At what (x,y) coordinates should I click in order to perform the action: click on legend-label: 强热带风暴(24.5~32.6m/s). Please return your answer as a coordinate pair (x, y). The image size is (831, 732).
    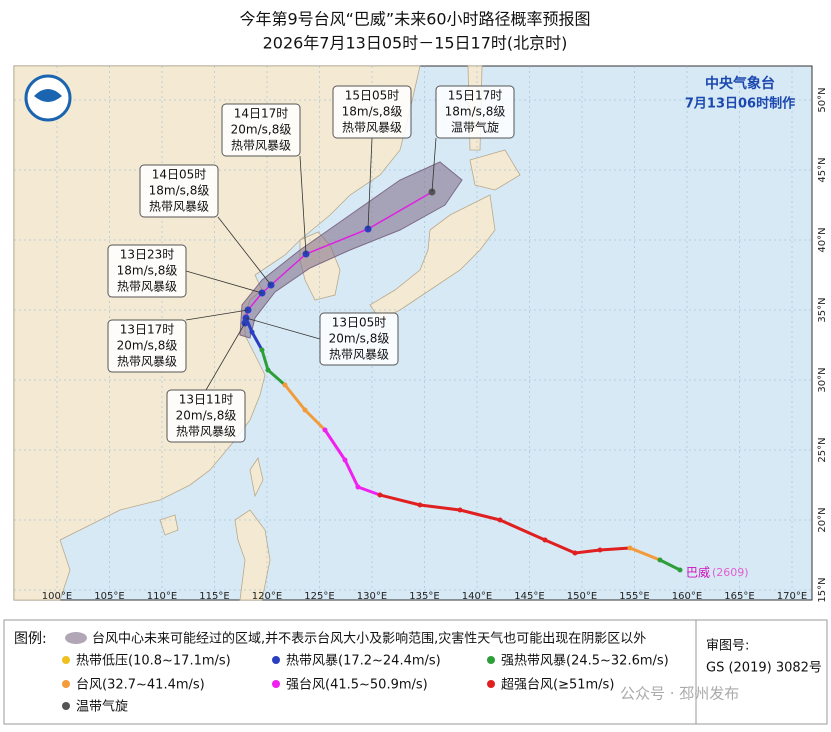
    Looking at the image, I should click on (585, 661).